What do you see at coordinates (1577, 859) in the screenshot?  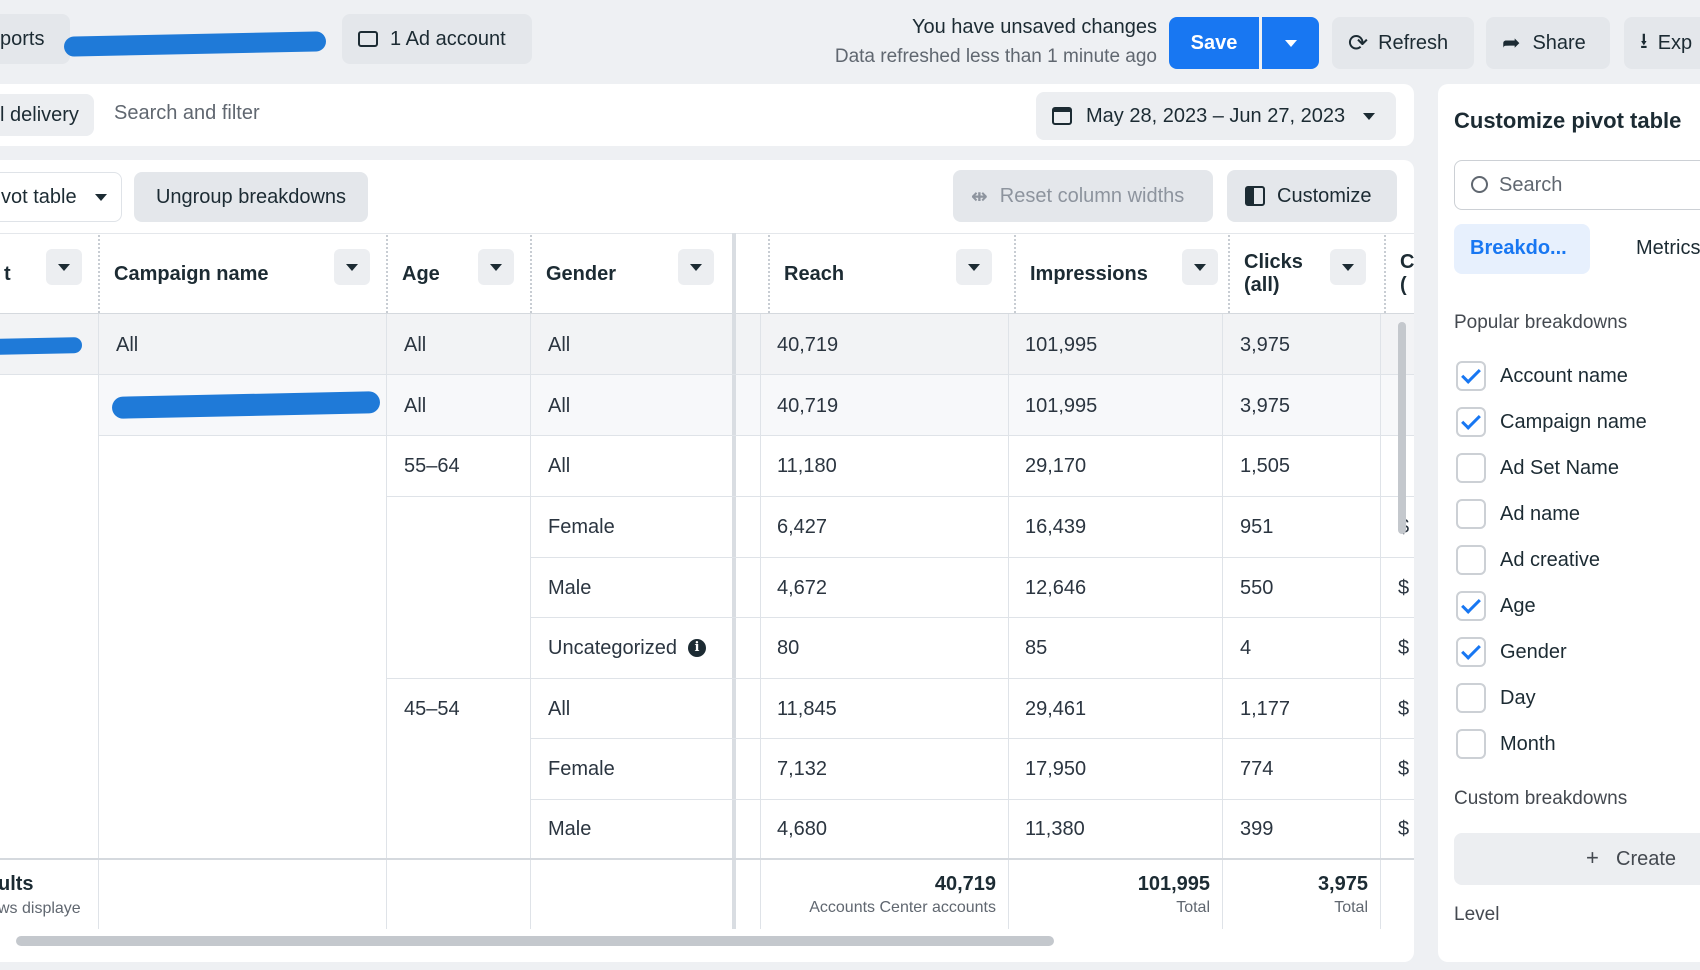 I see `create-breakdown-button: + Create` at bounding box center [1577, 859].